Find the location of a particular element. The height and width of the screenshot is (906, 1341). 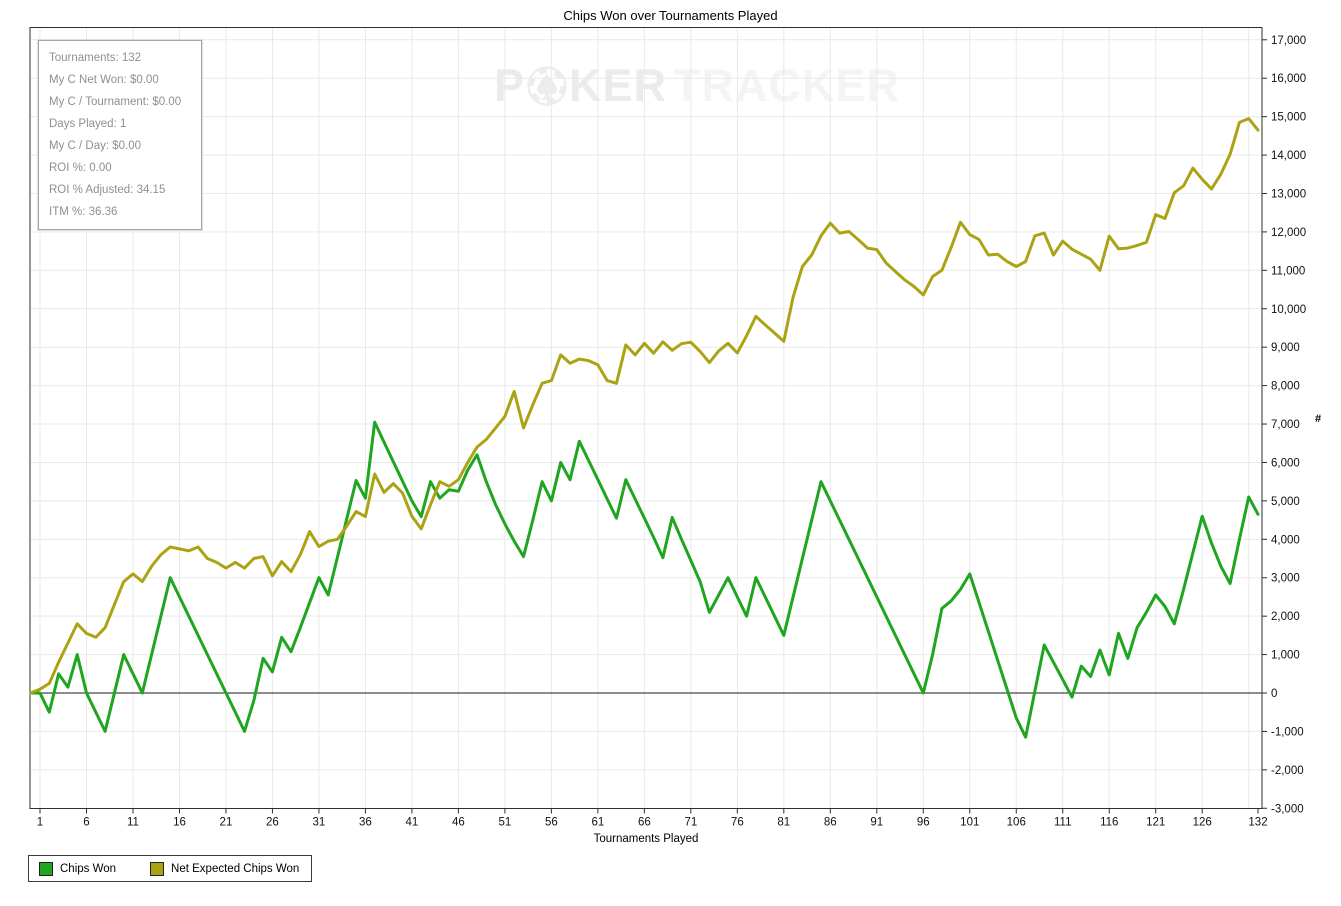

stat-net-won: My C Net Won: $0.00 is located at coordinates (104, 80).